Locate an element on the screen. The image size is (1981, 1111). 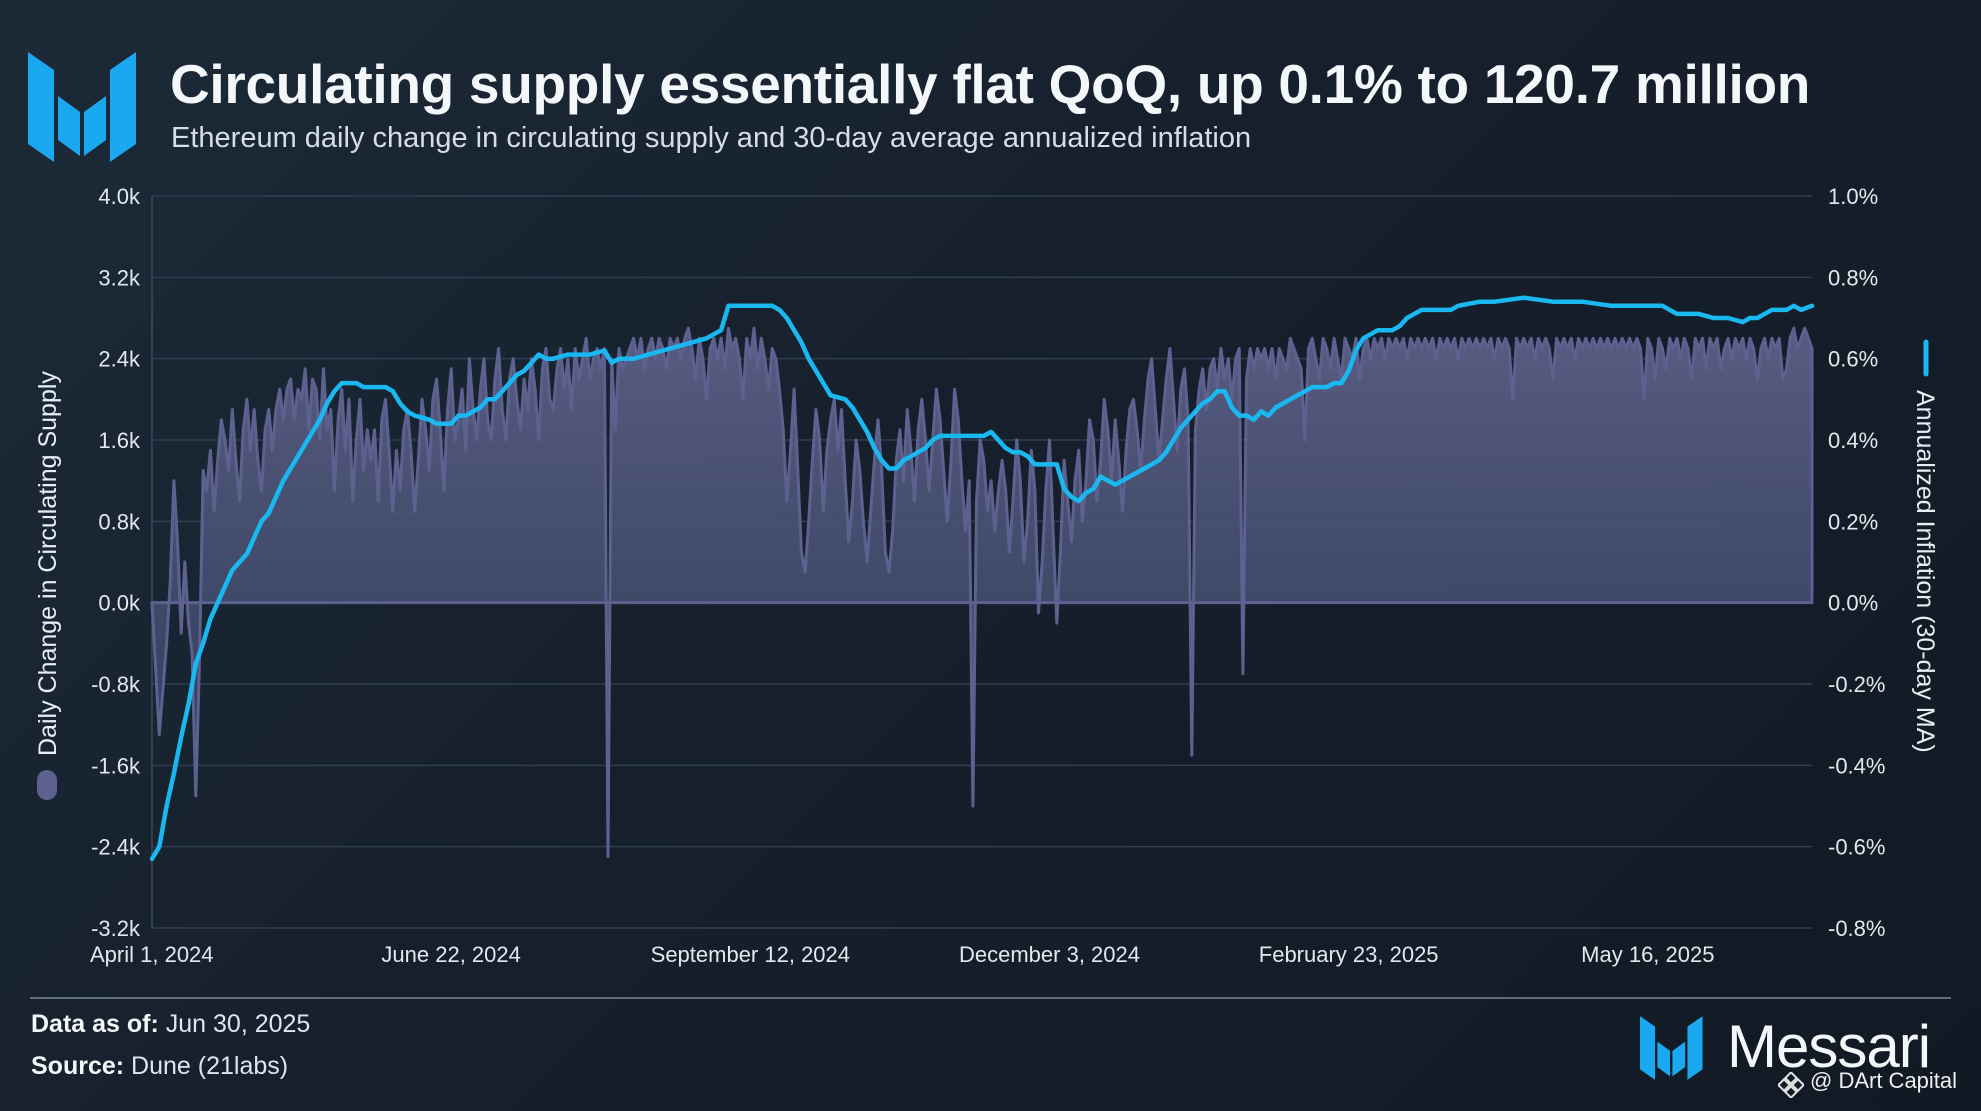
x-tick-label: December 3, 2024 is located at coordinates (1049, 954).